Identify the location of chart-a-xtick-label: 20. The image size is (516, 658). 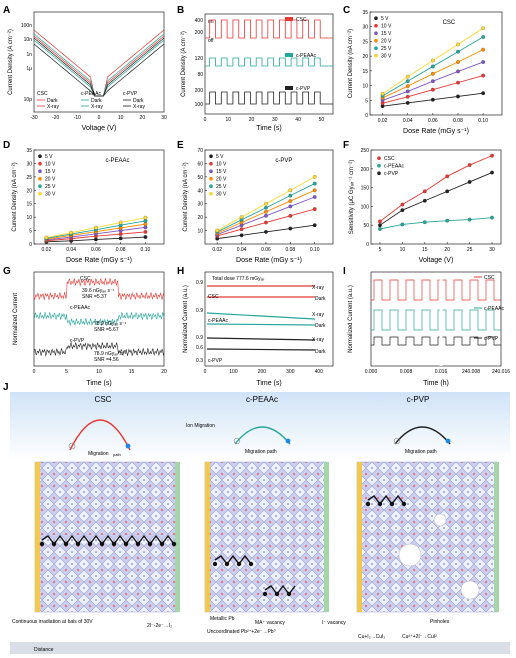
(143, 118).